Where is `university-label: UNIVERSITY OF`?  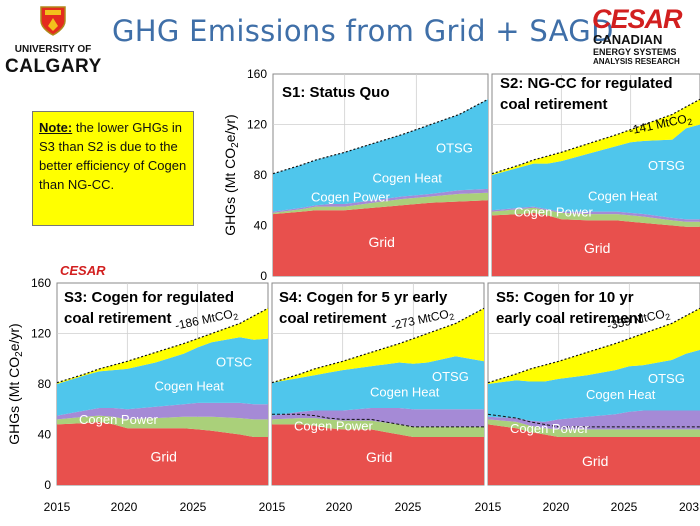 university-label: UNIVERSITY OF is located at coordinates (53, 49).